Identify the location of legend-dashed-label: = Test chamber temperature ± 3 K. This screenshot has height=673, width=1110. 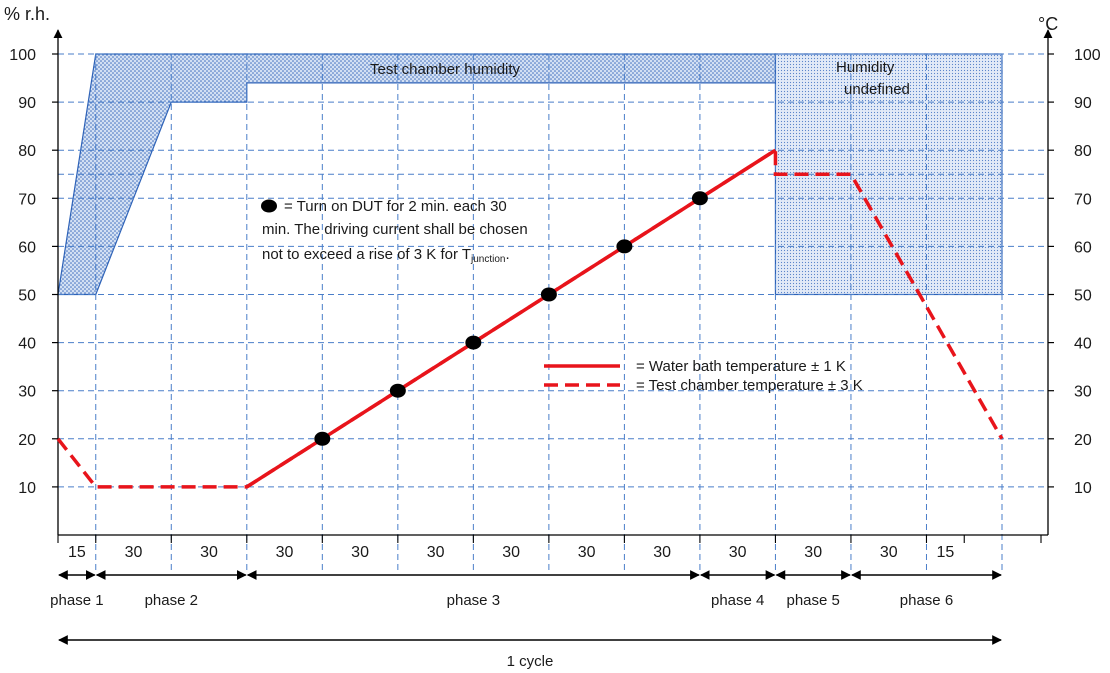
(749, 385).